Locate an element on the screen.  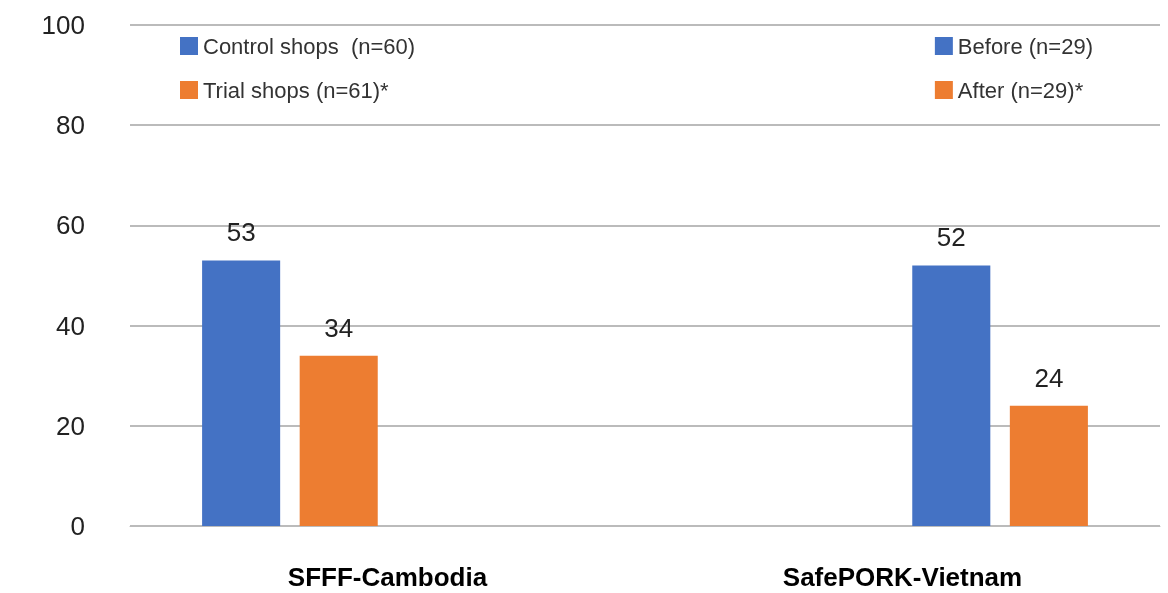
x-tick-label: SafePORK-Vietnam is located at coordinates (902, 577).